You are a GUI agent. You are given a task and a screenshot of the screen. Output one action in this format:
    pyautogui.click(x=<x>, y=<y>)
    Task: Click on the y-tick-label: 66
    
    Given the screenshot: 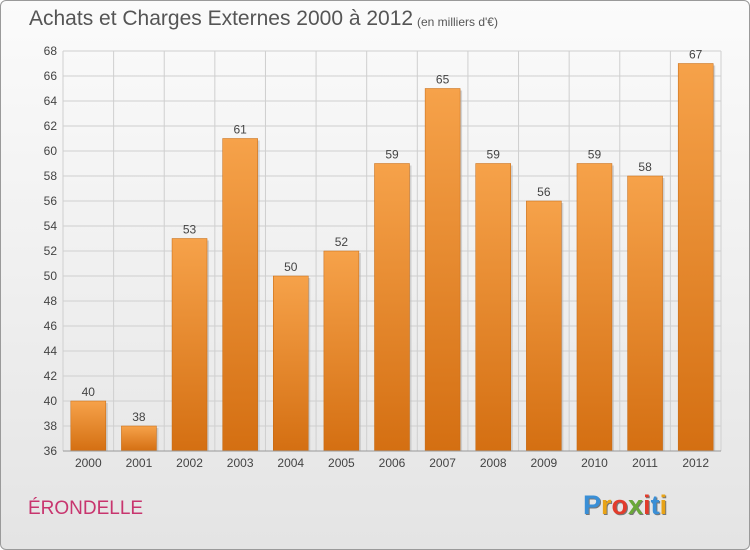 What is the action you would take?
    pyautogui.click(x=51, y=76)
    